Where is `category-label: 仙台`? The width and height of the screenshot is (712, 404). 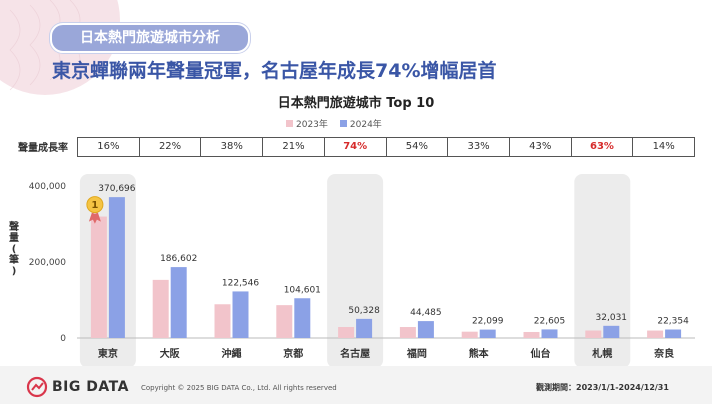 category-label: 仙台 is located at coordinates (541, 353).